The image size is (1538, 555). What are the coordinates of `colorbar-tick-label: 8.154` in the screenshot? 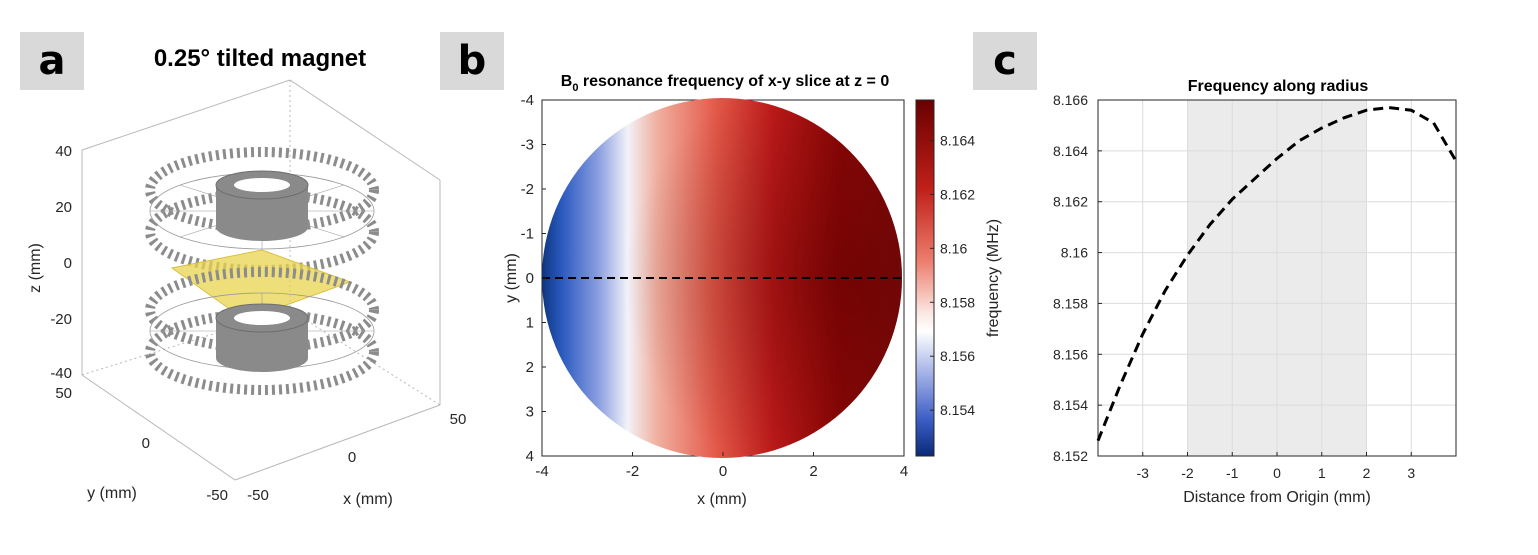 It's located at (957, 410).